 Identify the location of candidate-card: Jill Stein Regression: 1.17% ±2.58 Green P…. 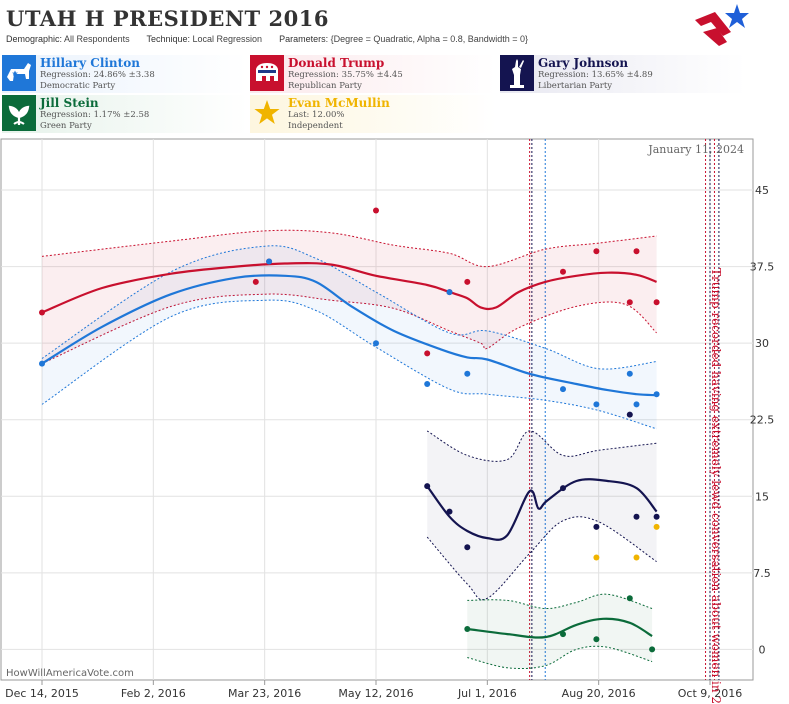
(125, 114).